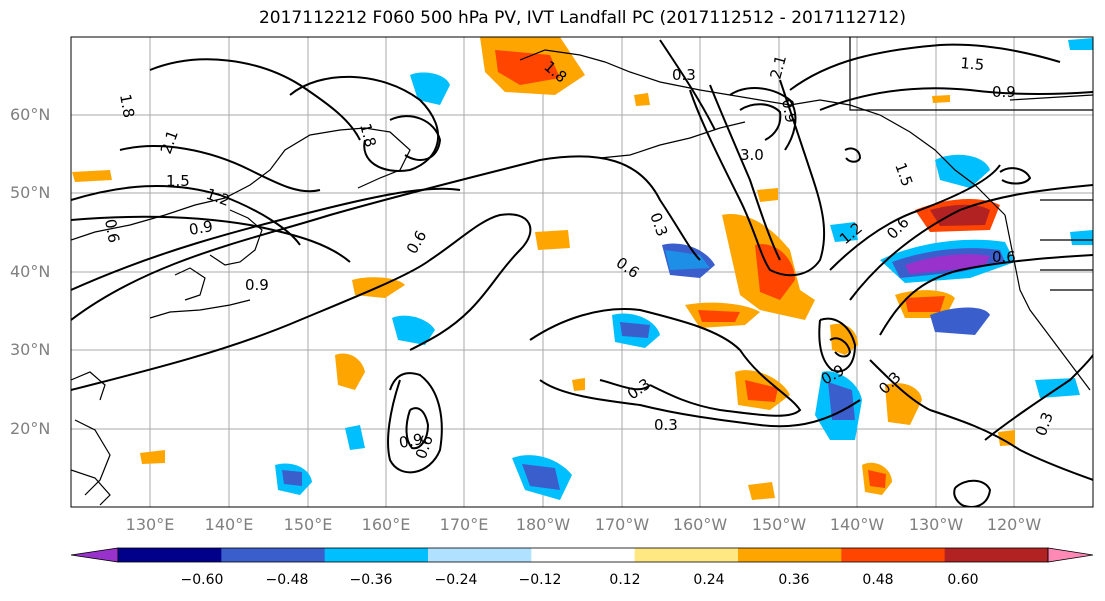  I want to click on lon-label: 140°E, so click(229, 524).